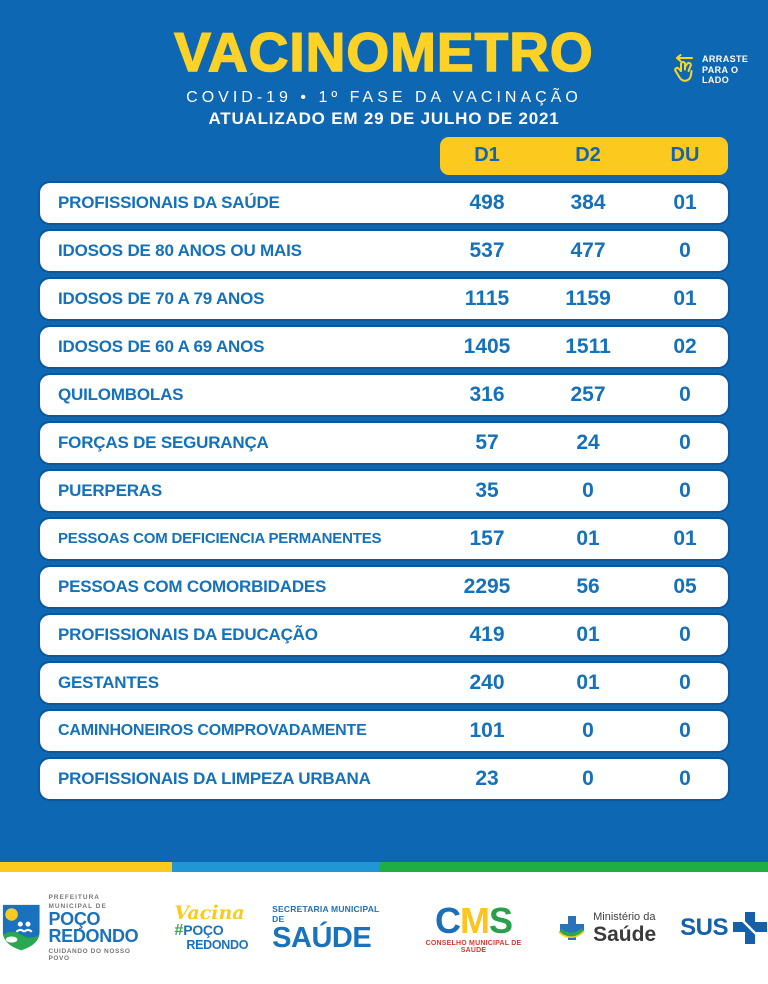  Describe the element at coordinates (384, 682) in the screenshot. I see `table-row: GESTANTES 240 01 0` at that location.